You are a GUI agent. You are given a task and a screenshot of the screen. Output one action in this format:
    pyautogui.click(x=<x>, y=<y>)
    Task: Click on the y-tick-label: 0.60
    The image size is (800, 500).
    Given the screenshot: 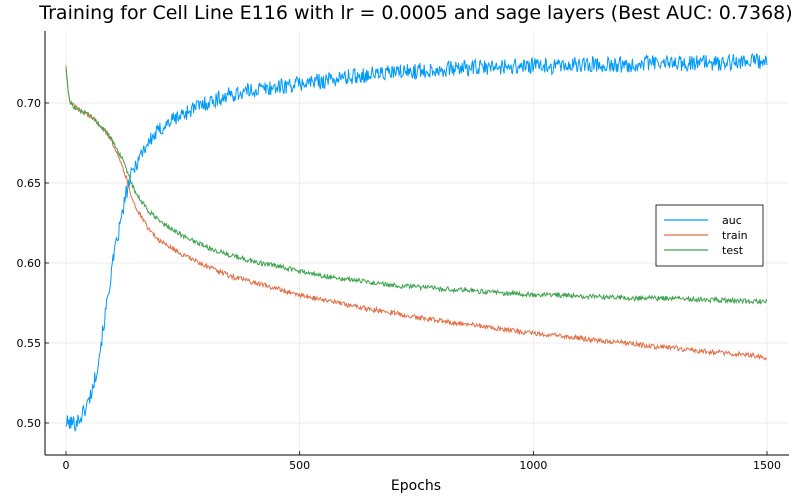 What is the action you would take?
    pyautogui.click(x=29, y=263)
    